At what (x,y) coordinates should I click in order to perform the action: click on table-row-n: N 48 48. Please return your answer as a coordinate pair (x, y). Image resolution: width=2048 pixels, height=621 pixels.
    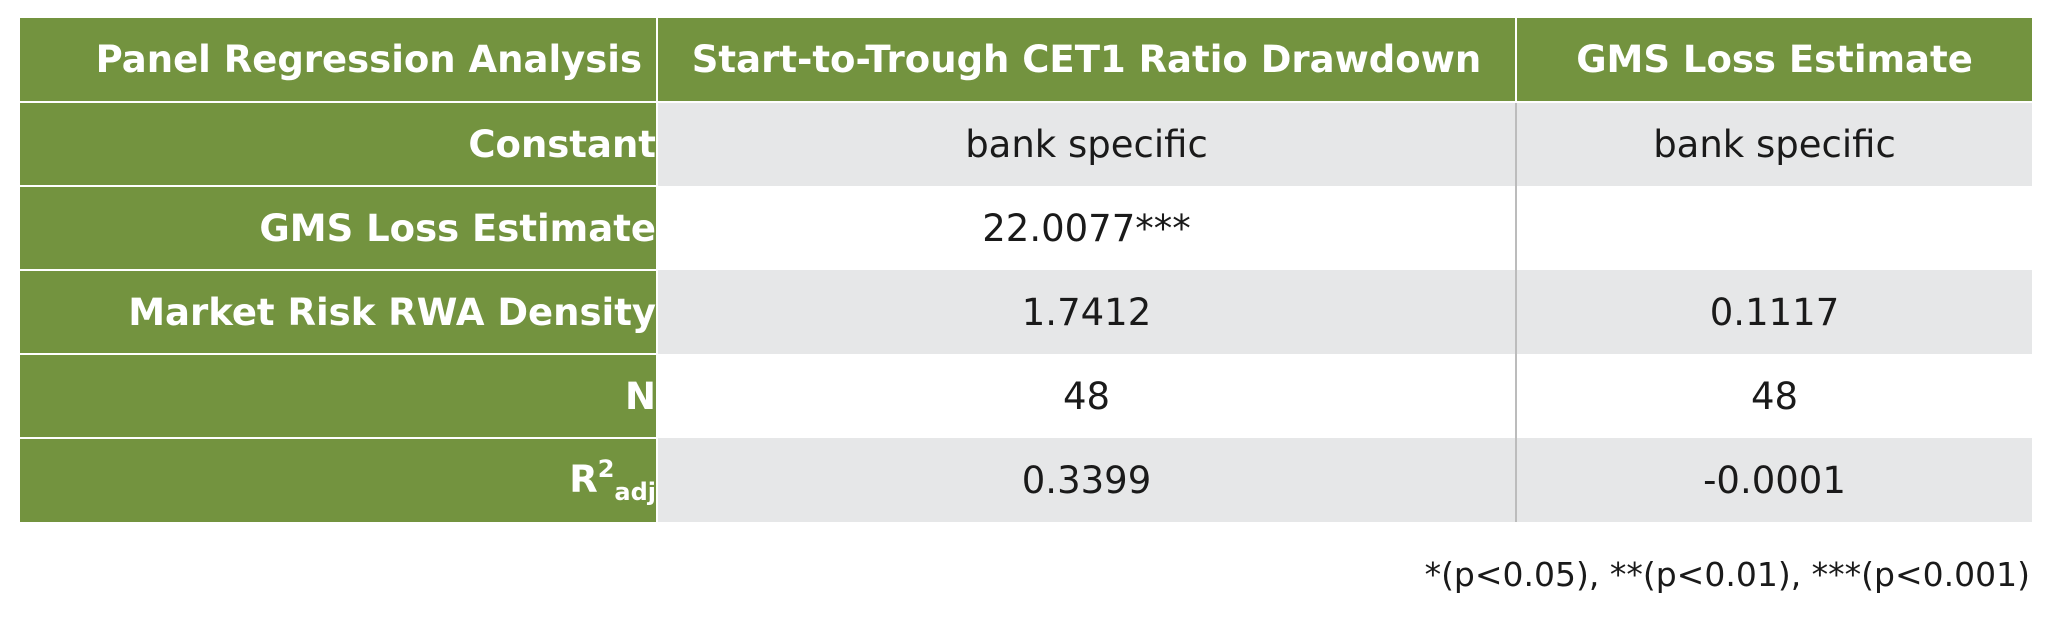
    Looking at the image, I should click on (1026, 396).